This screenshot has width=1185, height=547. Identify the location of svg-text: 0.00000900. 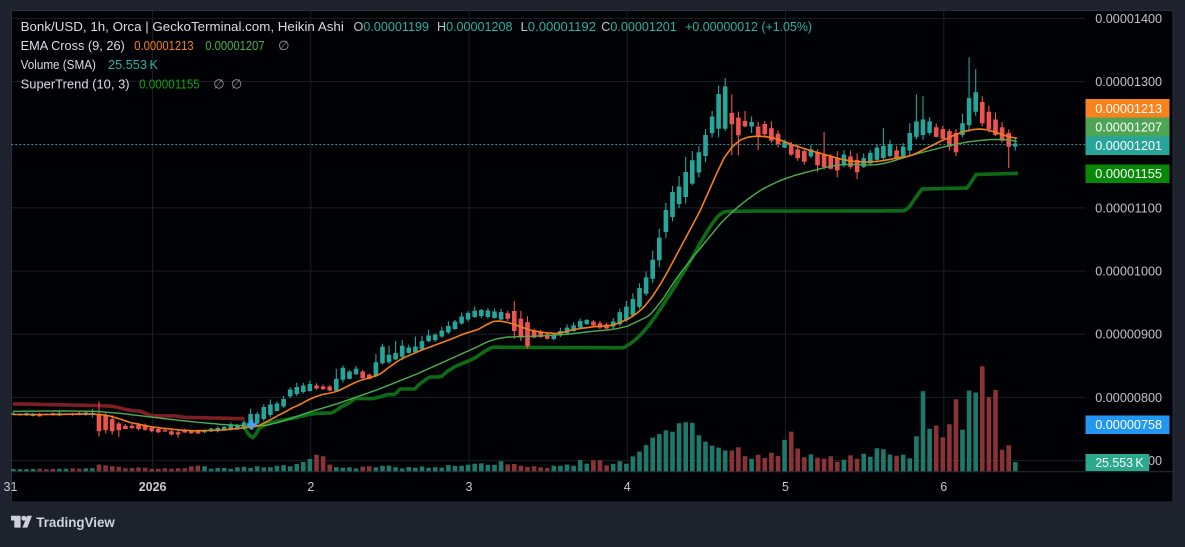
(1128, 335).